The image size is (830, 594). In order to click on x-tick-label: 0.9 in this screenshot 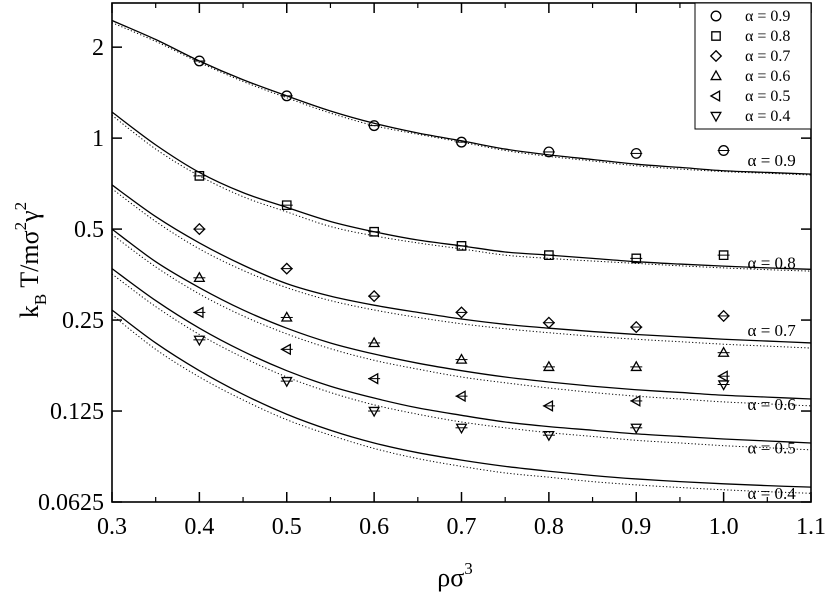, I will do `click(636, 527)`.